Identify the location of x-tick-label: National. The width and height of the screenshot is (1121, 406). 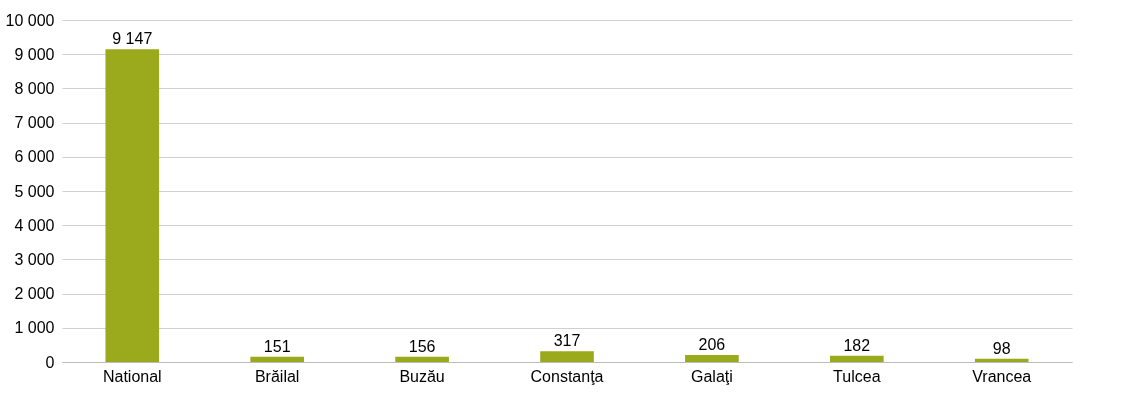
(132, 376).